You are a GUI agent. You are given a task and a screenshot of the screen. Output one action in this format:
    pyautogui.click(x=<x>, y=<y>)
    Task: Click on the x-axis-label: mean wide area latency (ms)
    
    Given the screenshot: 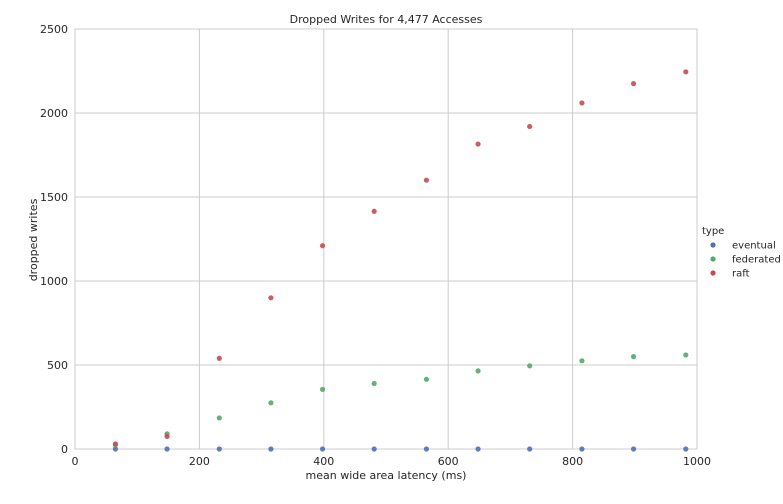 What is the action you would take?
    pyautogui.click(x=386, y=475)
    